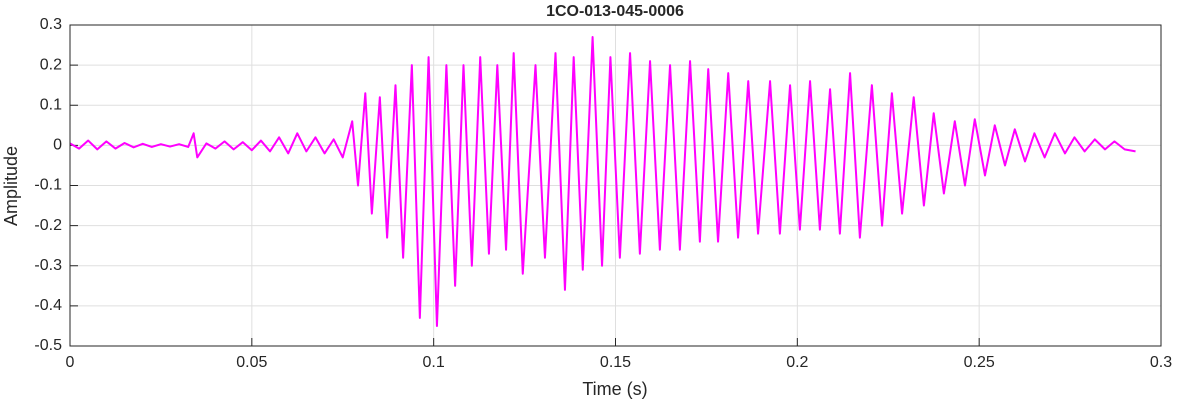 The height and width of the screenshot is (404, 1177). What do you see at coordinates (48, 225) in the screenshot?
I see `y-tick-label: -0.2` at bounding box center [48, 225].